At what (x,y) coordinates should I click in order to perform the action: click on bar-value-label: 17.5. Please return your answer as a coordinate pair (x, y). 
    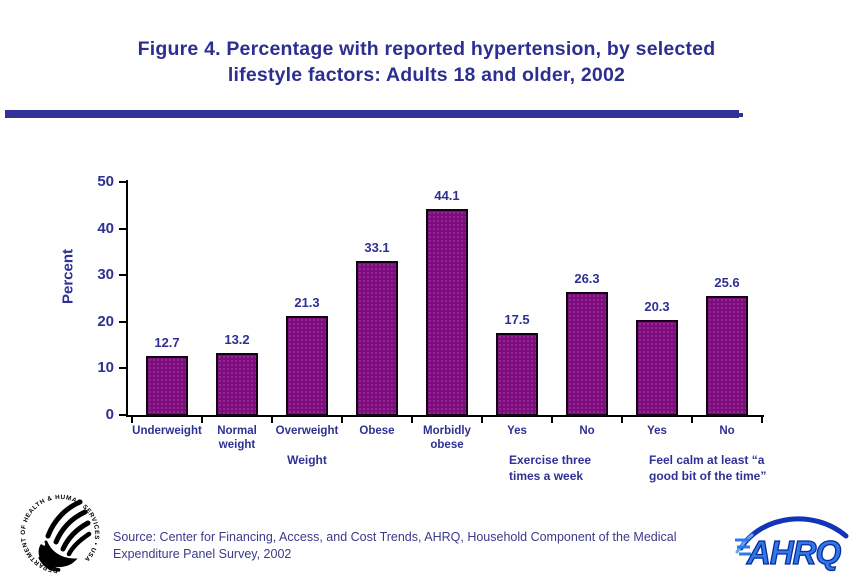
    Looking at the image, I should click on (517, 320).